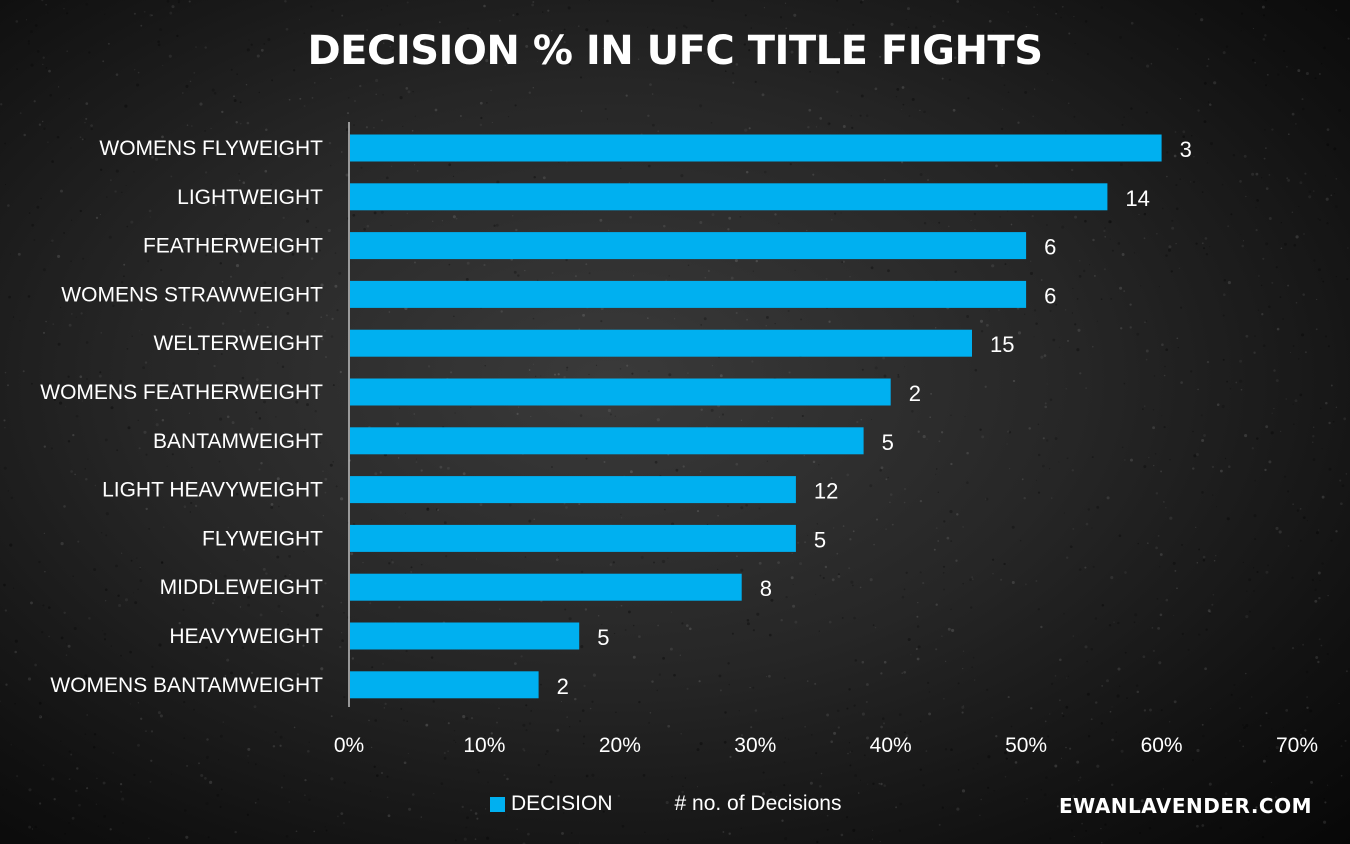 The image size is (1350, 844). Describe the element at coordinates (665, 804) in the screenshot. I see `legend: DECISION # no. of Decisions` at that location.